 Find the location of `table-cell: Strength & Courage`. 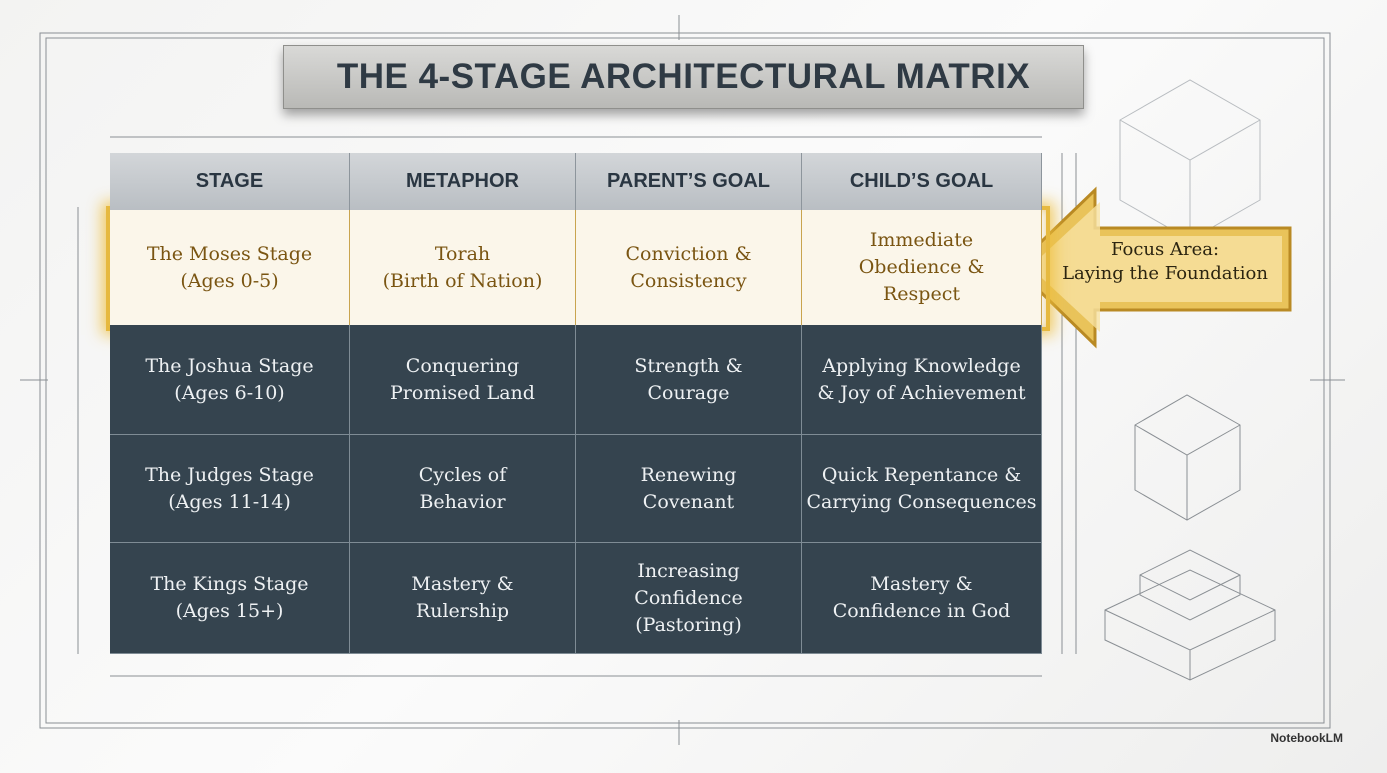

table-cell: Strength & Courage is located at coordinates (689, 380).